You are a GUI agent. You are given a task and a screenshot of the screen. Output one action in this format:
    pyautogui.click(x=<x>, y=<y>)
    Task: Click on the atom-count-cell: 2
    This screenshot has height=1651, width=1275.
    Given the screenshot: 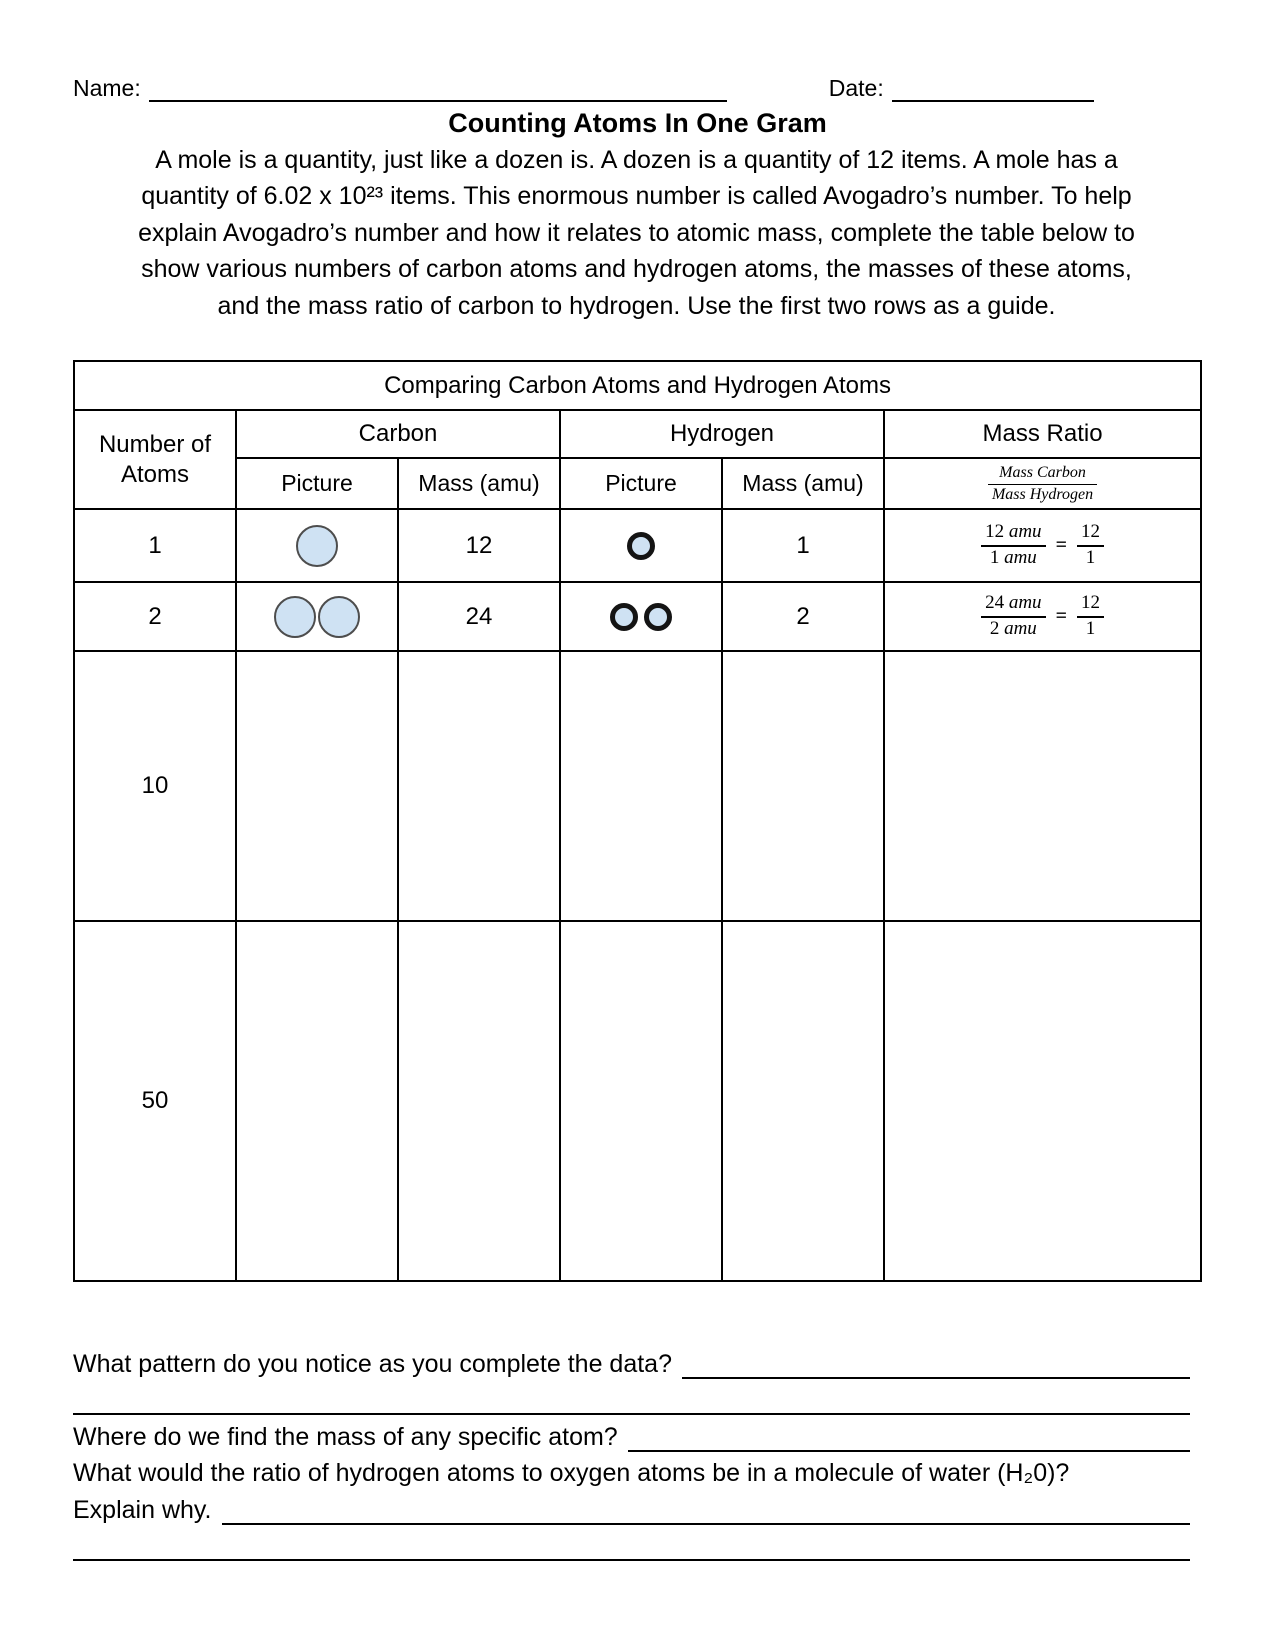 What is the action you would take?
    pyautogui.click(x=155, y=616)
    